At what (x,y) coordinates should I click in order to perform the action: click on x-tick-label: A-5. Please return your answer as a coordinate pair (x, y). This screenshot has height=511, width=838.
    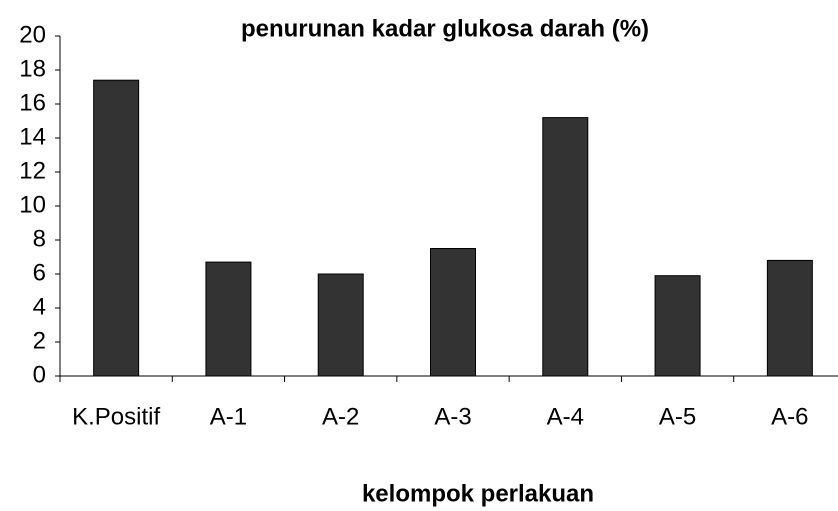
    Looking at the image, I should click on (677, 416).